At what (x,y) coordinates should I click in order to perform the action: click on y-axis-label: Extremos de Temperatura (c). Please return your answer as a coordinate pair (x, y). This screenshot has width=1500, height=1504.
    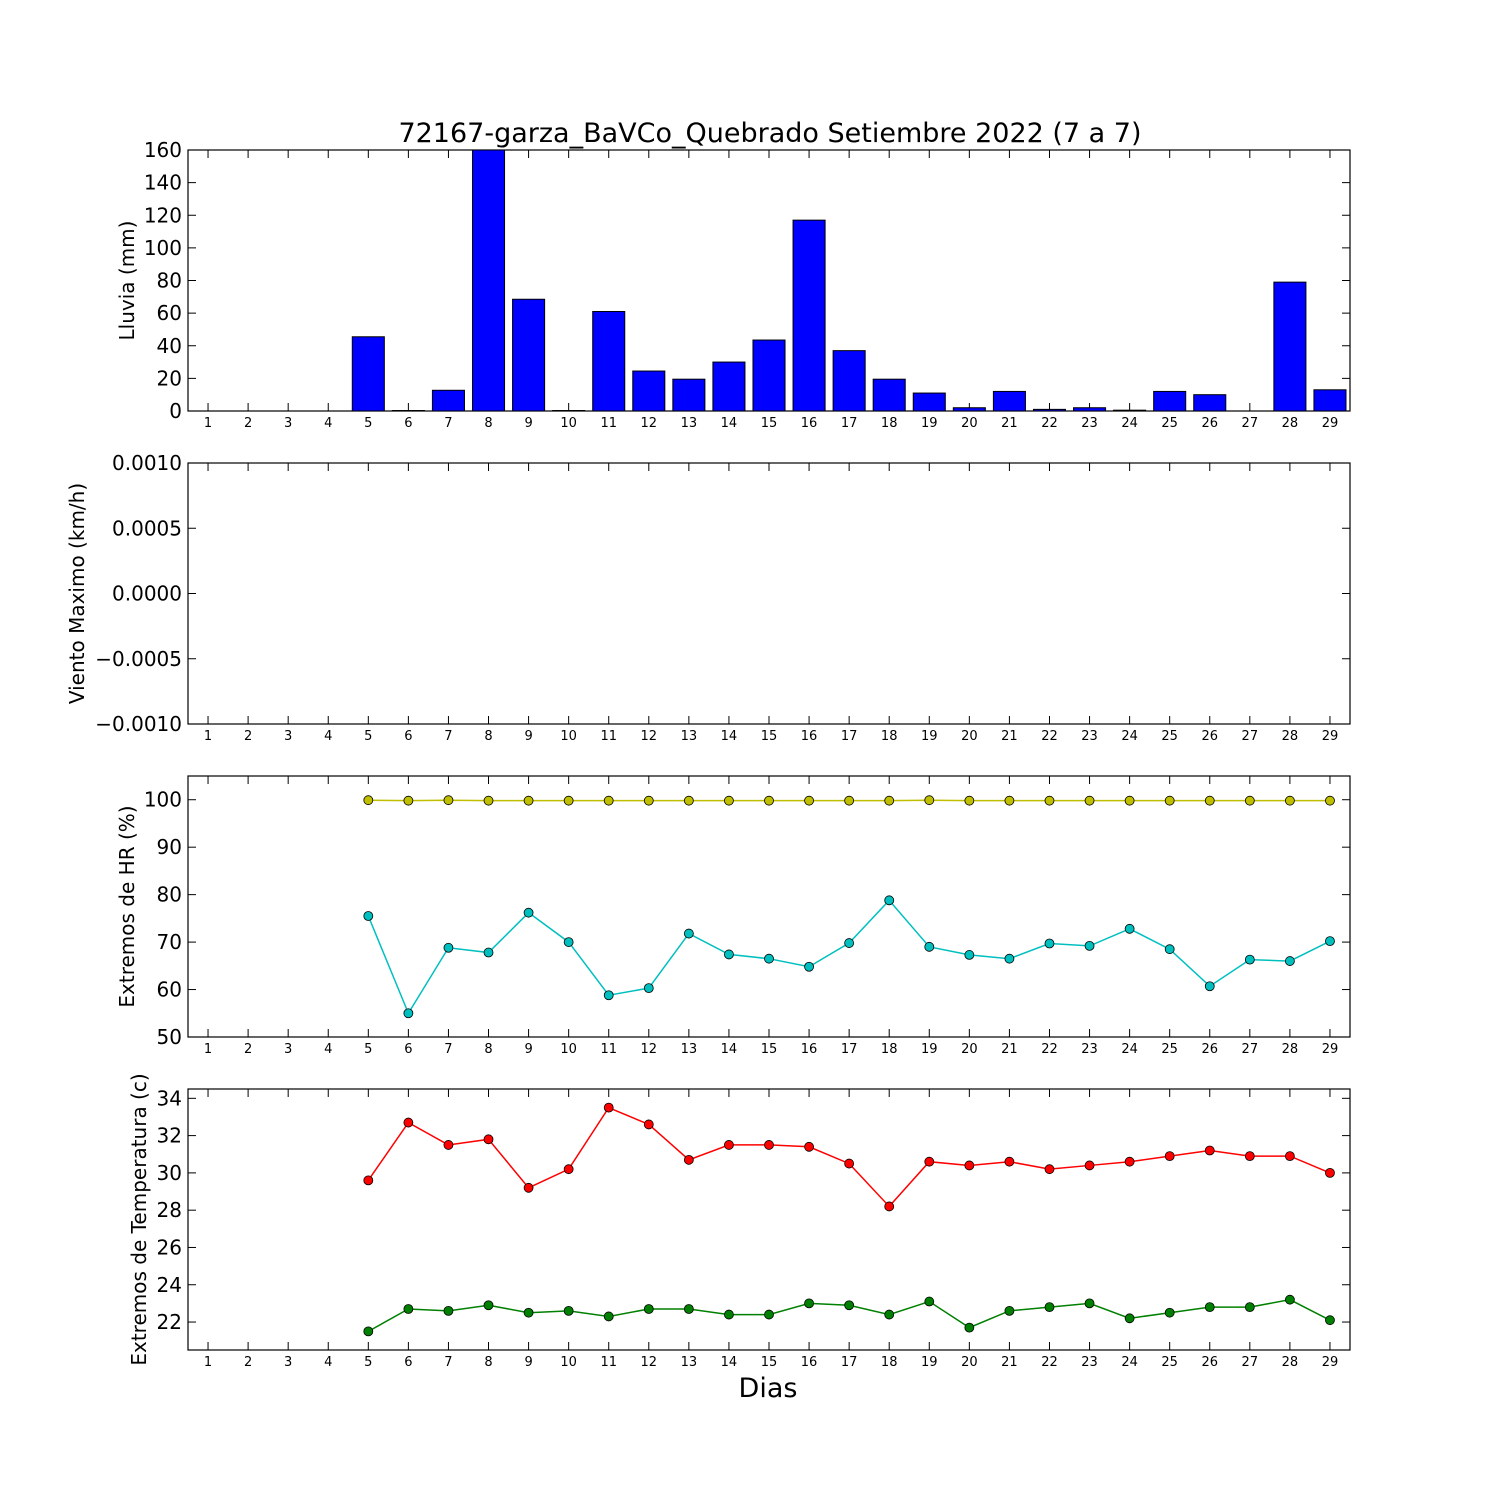
    Looking at the image, I should click on (139, 1219).